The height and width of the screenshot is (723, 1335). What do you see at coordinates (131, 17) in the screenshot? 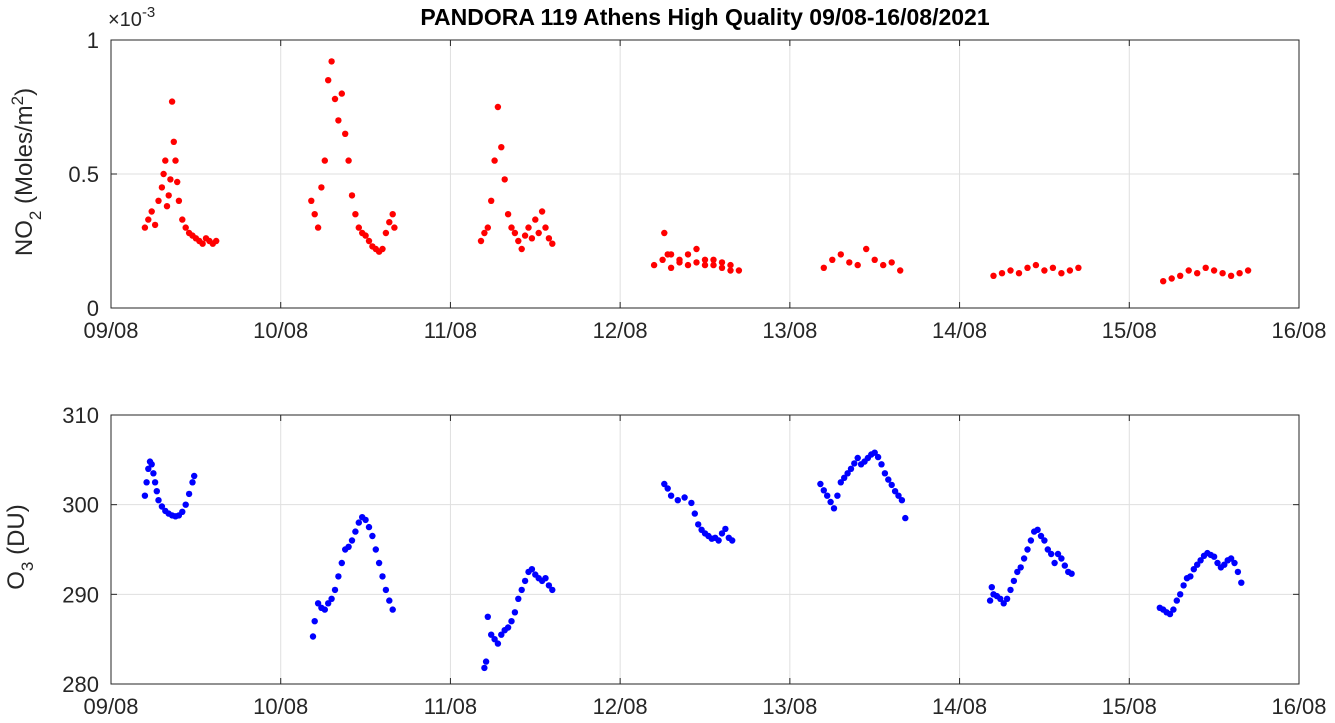
I see `no2-exponent-label: ×10⁻³` at bounding box center [131, 17].